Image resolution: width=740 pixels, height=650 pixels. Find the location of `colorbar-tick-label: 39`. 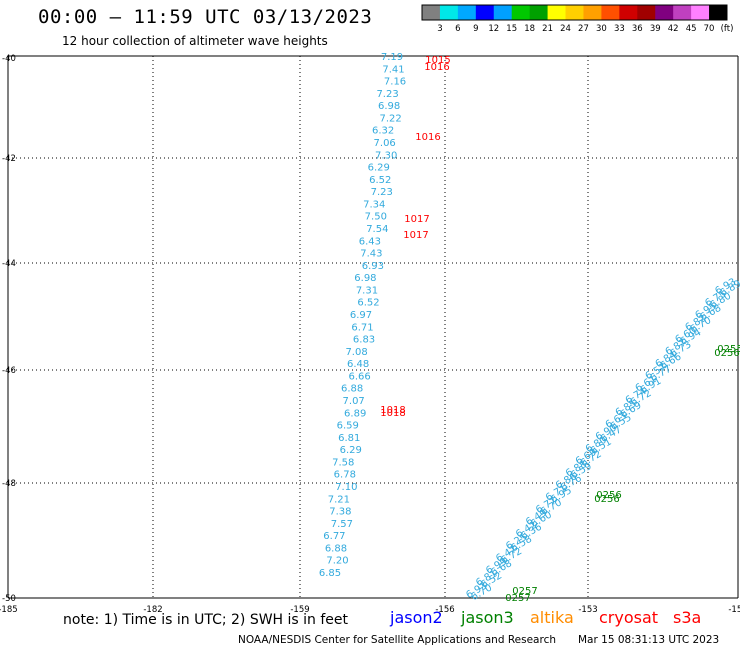

colorbar-tick-label: 39 is located at coordinates (655, 29).